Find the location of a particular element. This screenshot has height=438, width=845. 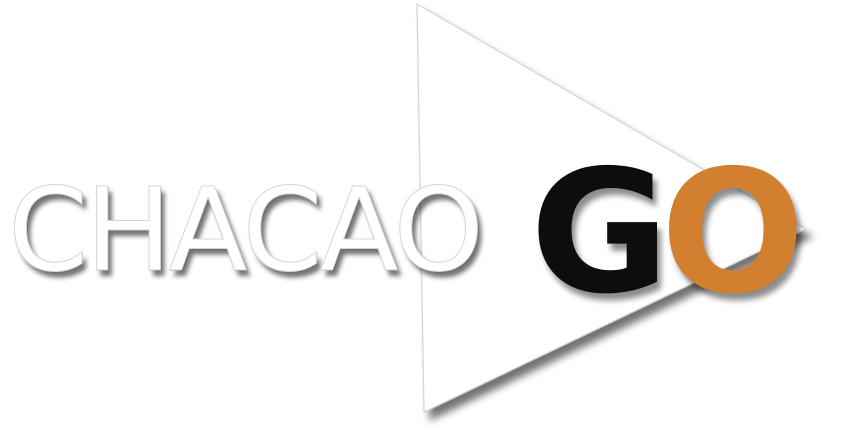

brand-word-go: GO is located at coordinates (667, 233).